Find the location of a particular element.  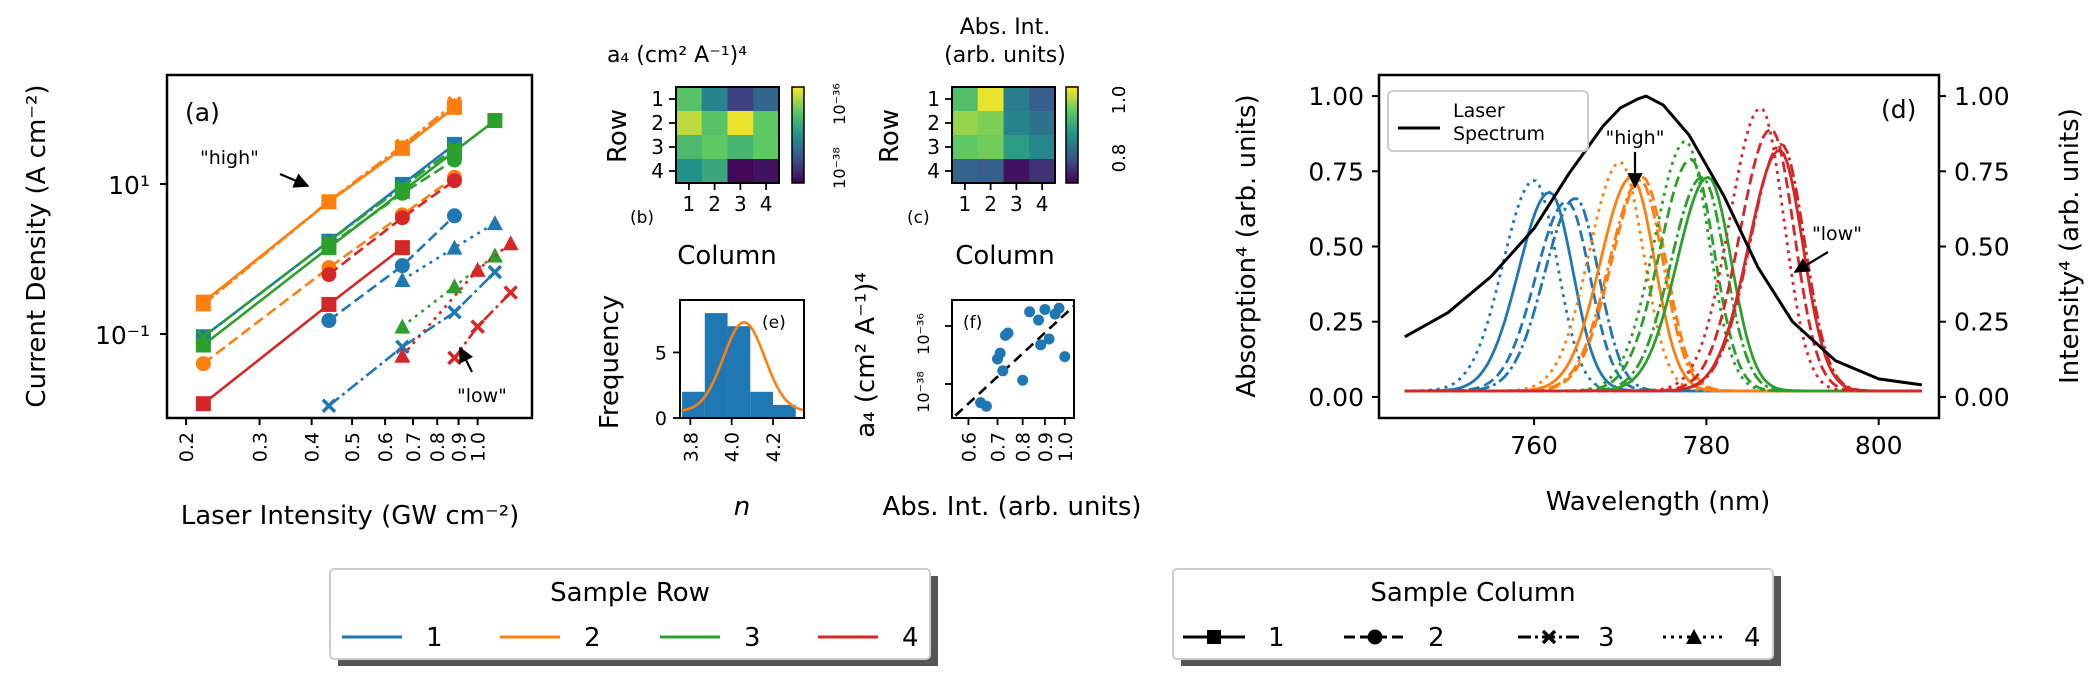

panel-a-annotation-low: "low" is located at coordinates (482, 396).